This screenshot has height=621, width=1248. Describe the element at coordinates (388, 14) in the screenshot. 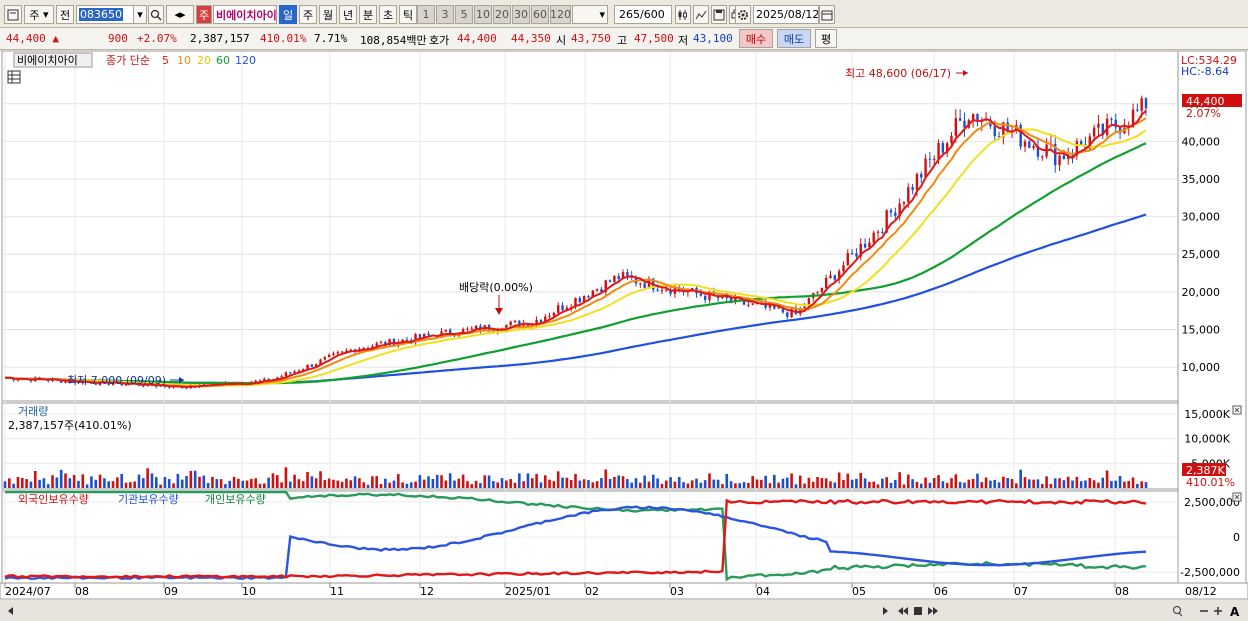

I see `period-second: 초` at that location.